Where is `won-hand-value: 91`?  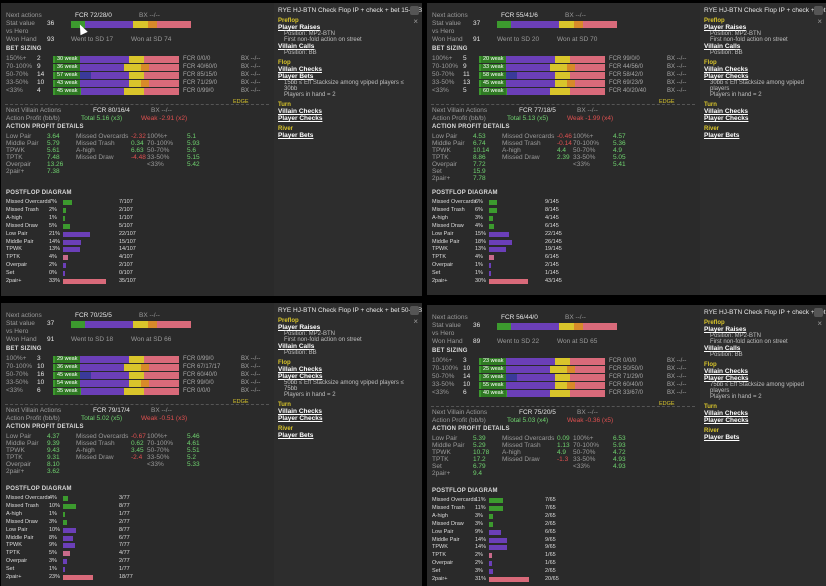 won-hand-value: 91 is located at coordinates (51, 339).